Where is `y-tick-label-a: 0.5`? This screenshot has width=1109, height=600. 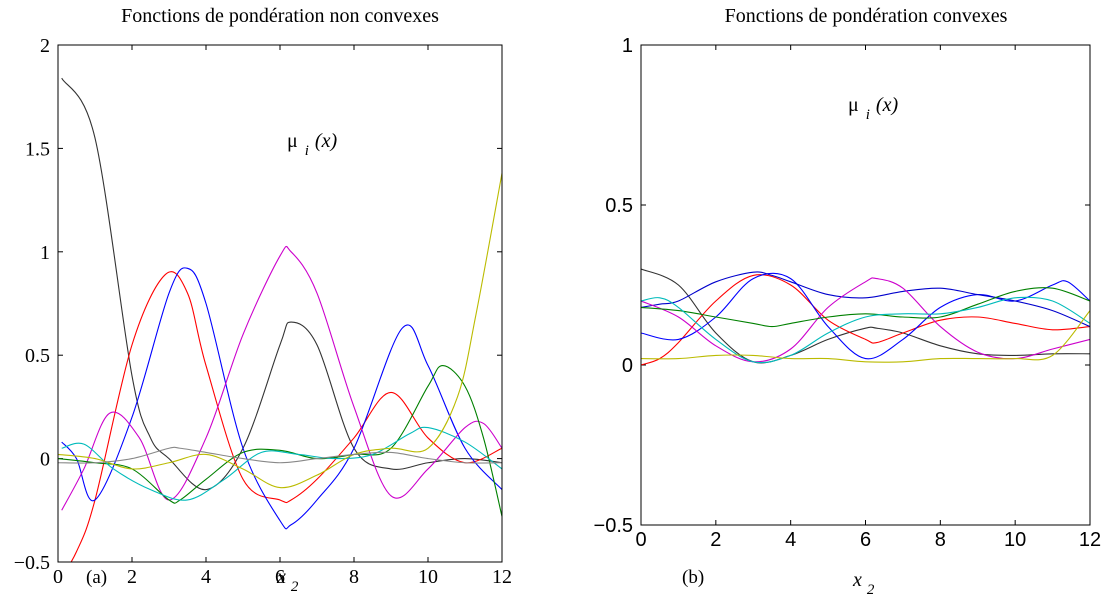 y-tick-label-a: 0.5 is located at coordinates (37, 356).